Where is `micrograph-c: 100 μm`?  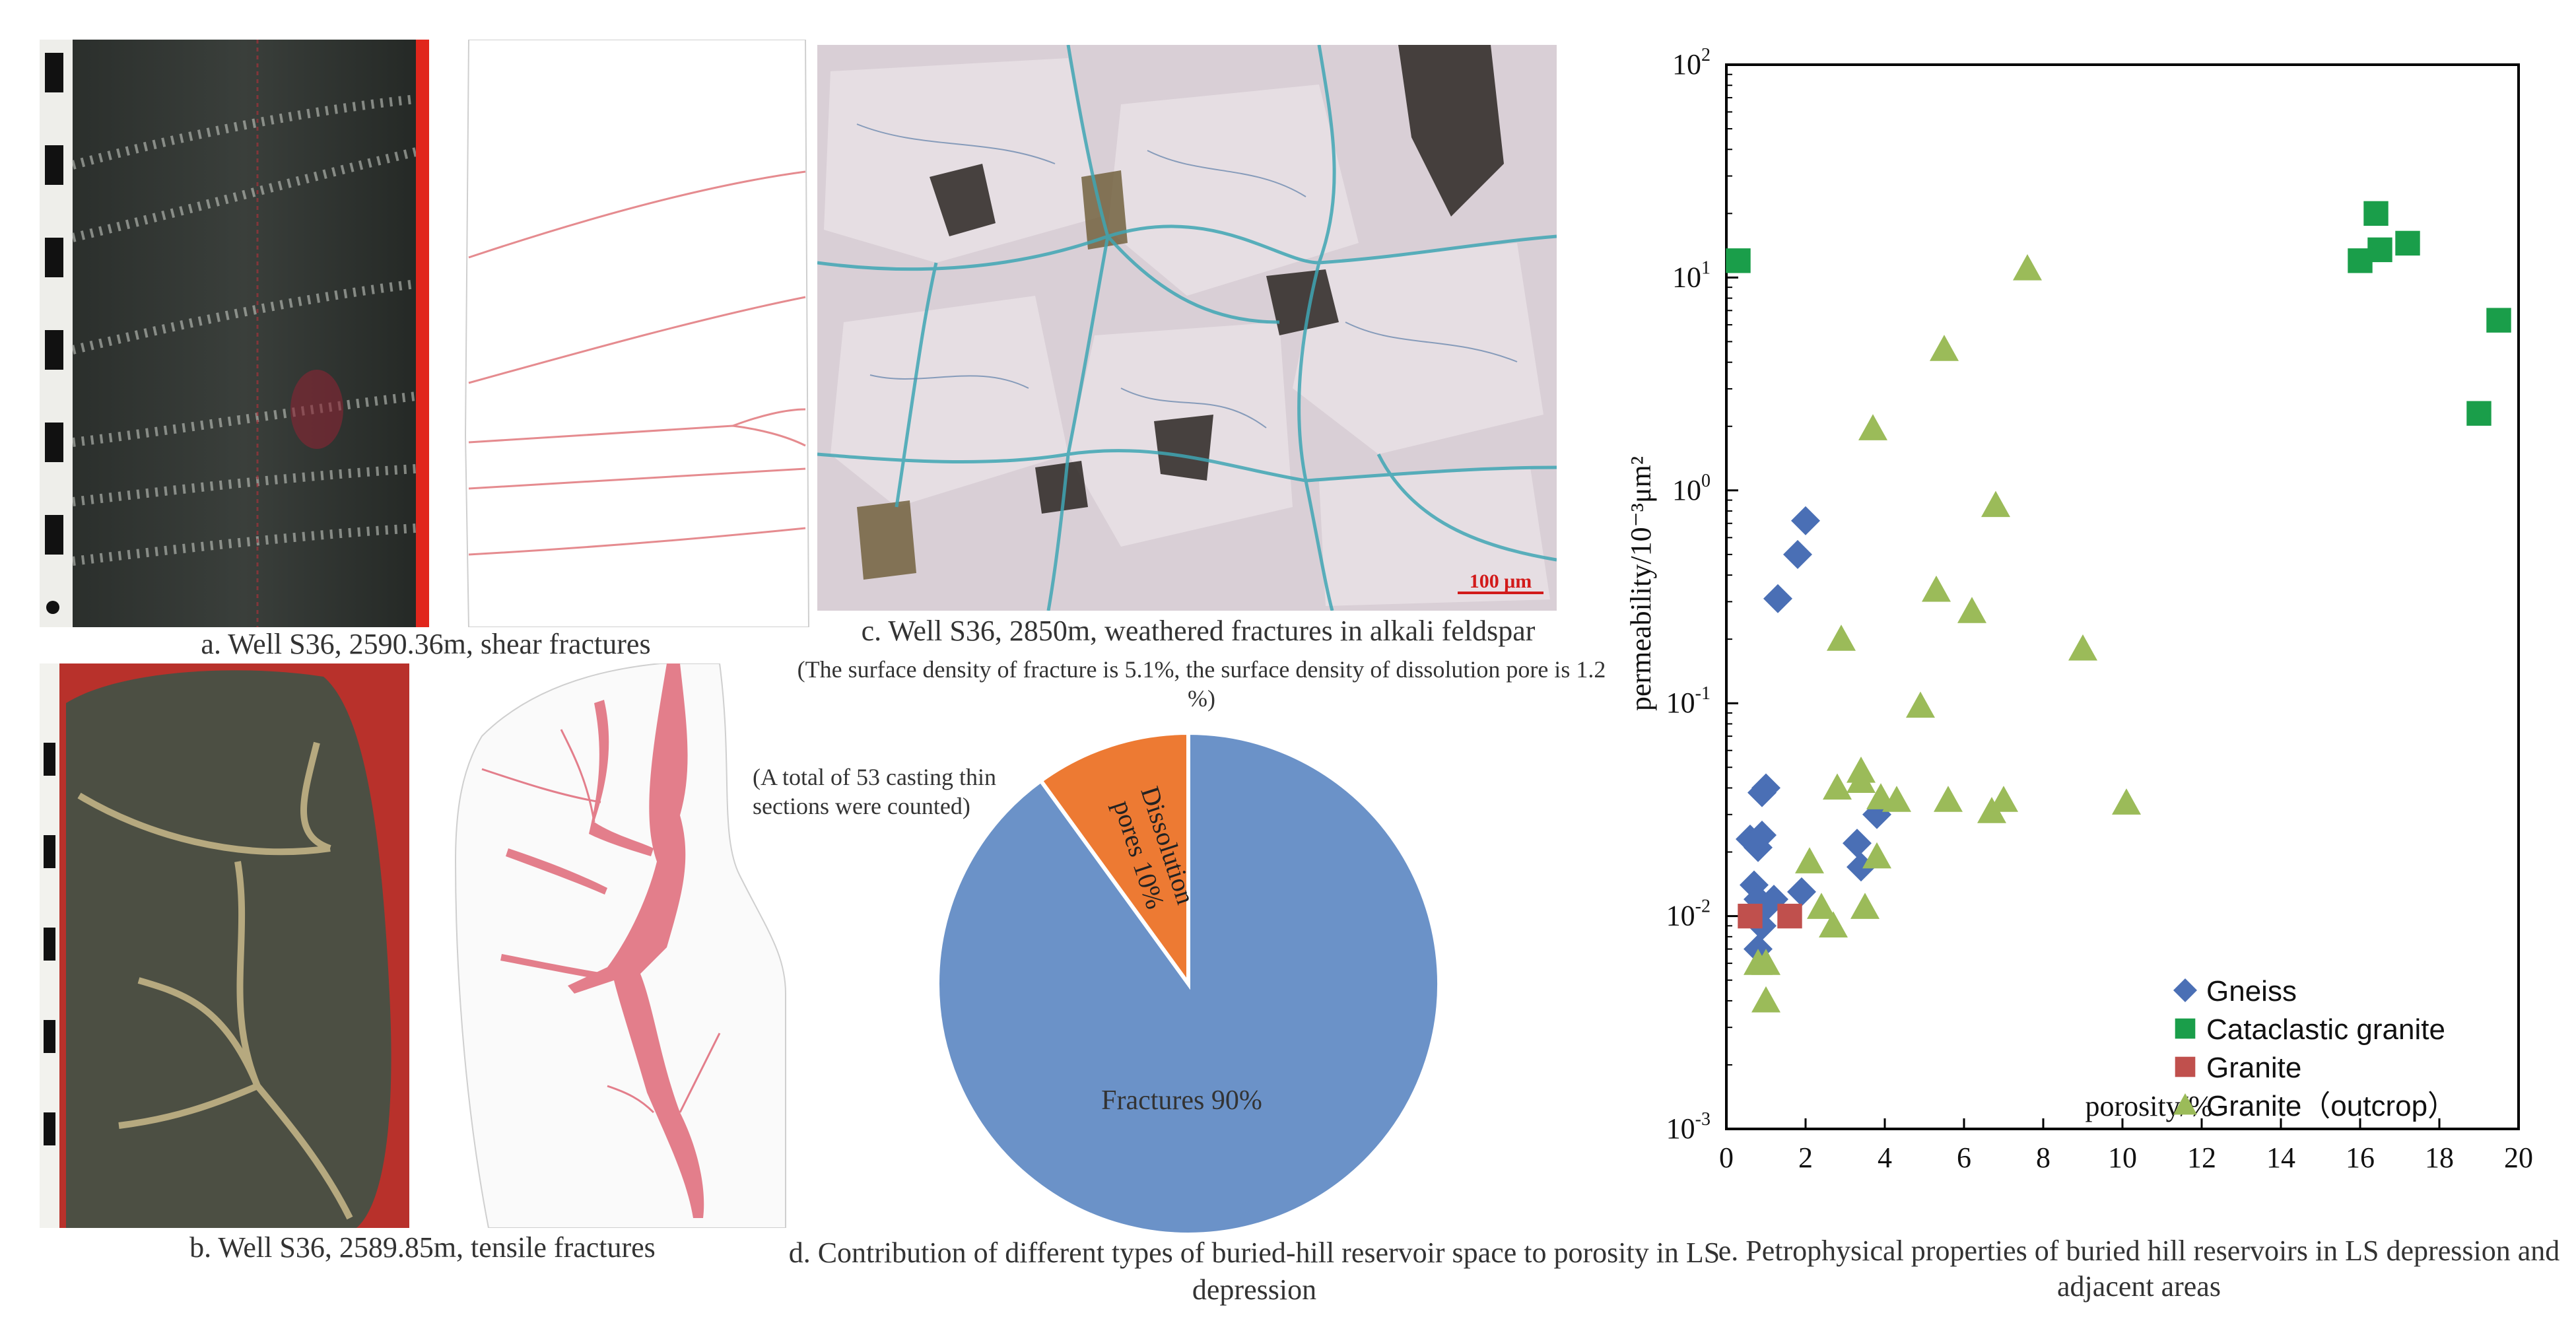 micrograph-c: 100 μm is located at coordinates (1187, 328).